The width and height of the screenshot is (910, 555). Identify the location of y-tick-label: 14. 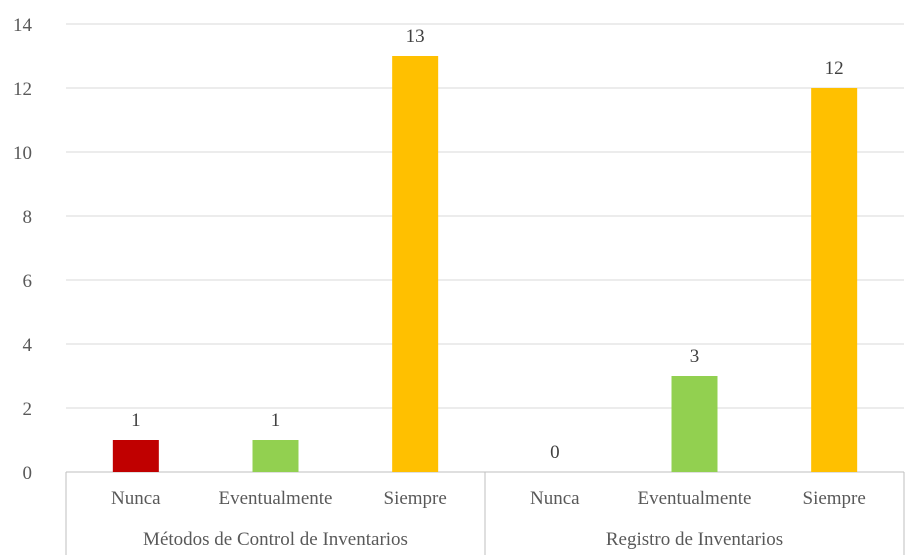
(23, 25).